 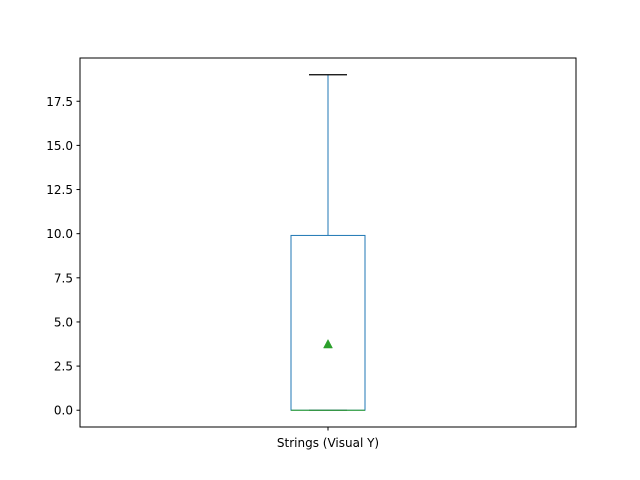 What do you see at coordinates (59, 146) in the screenshot?
I see `y-tick-label: 15.0` at bounding box center [59, 146].